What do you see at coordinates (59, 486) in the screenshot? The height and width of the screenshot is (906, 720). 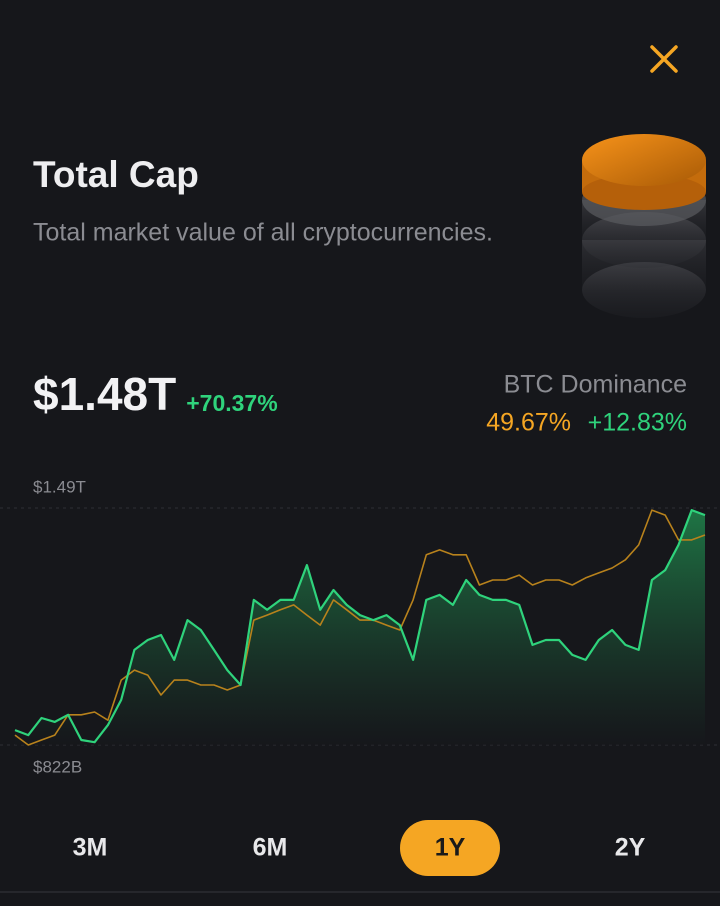 I see `y-tick-label: $1.49T` at bounding box center [59, 486].